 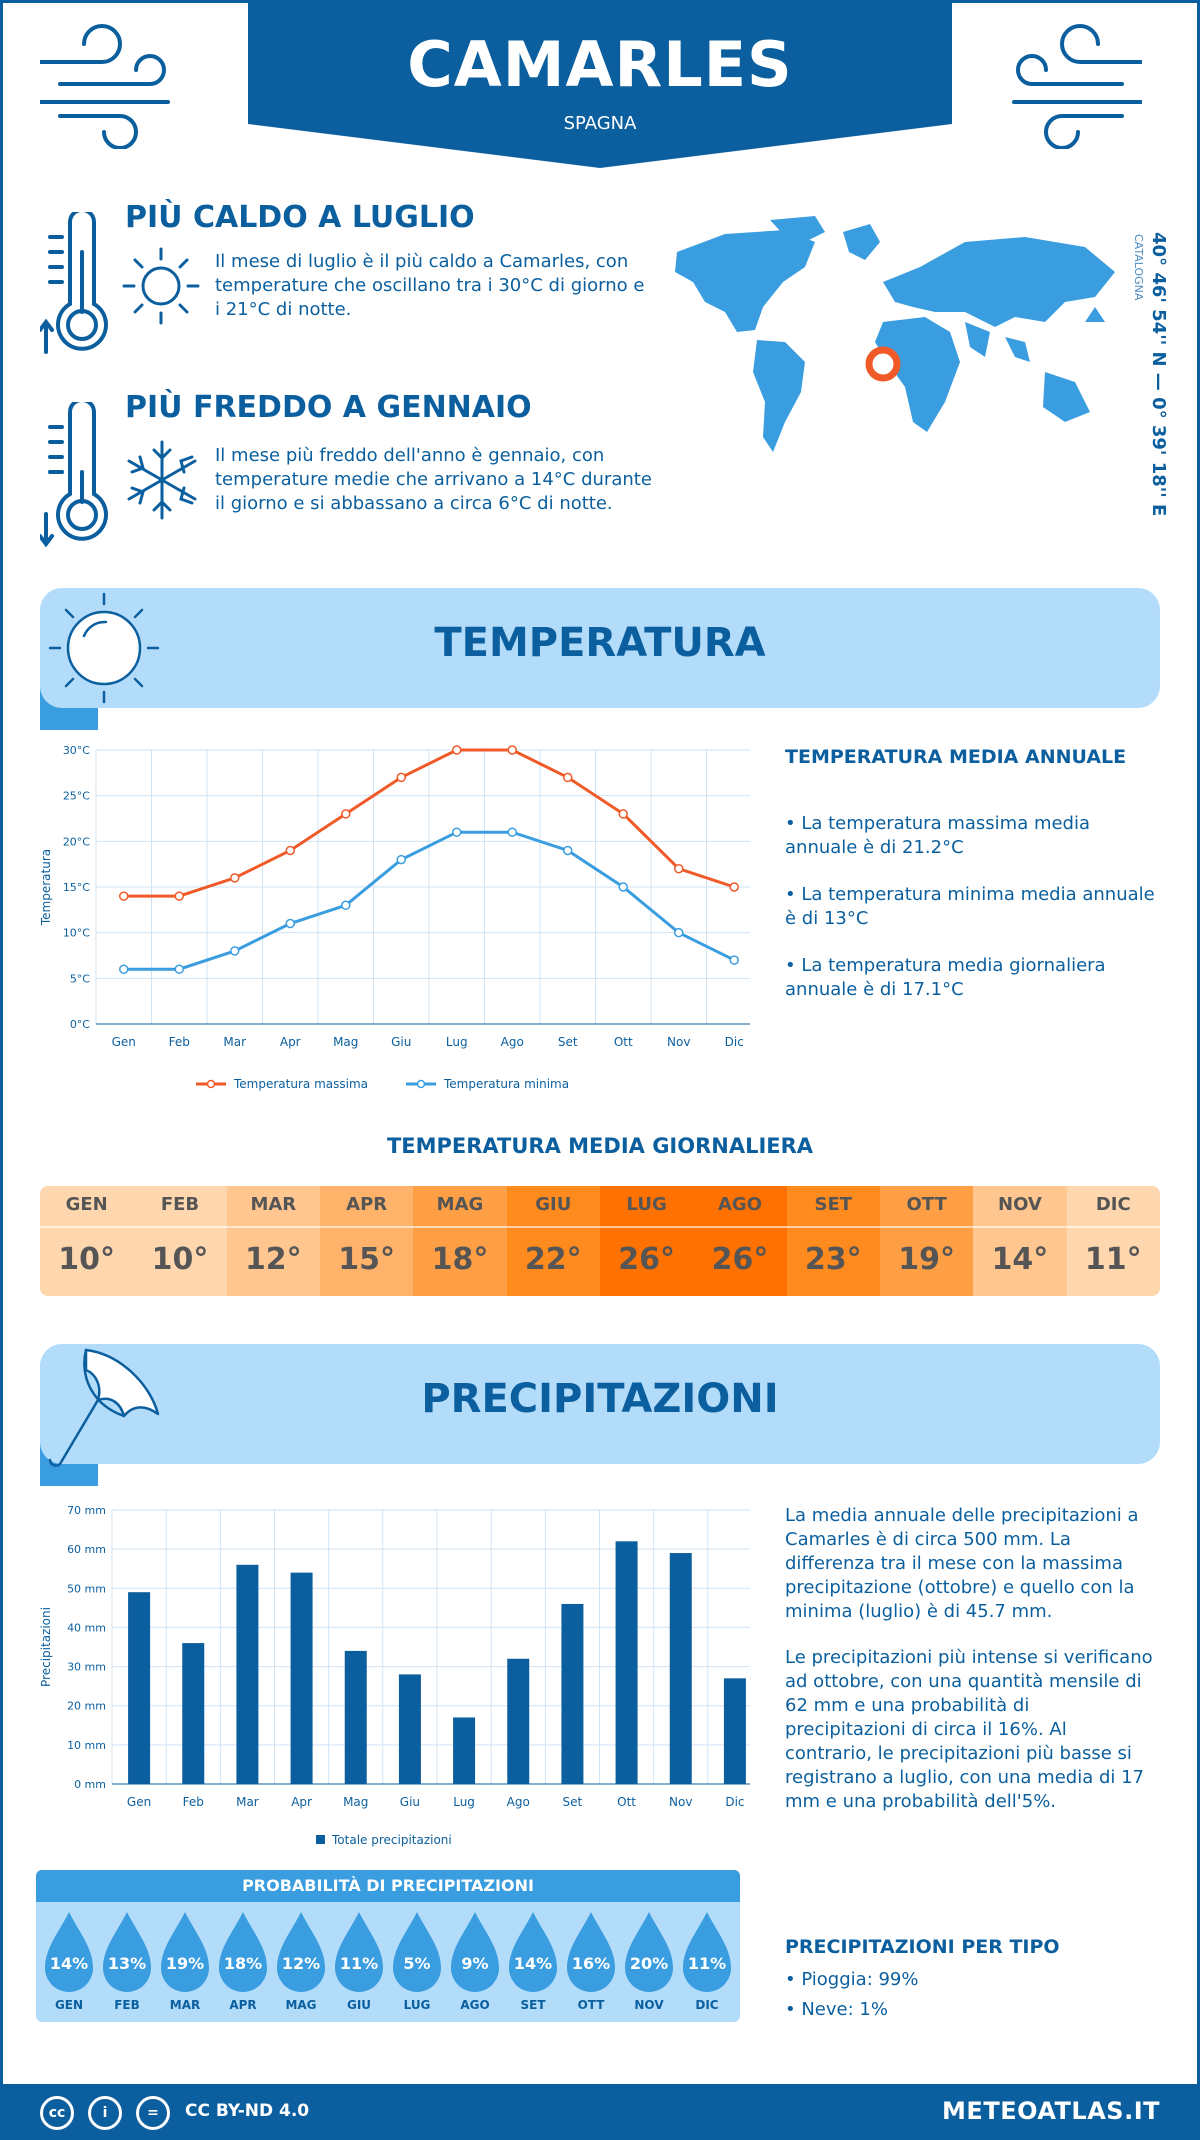 I want to click on legend-label: Temperatura minima, so click(x=506, y=1084).